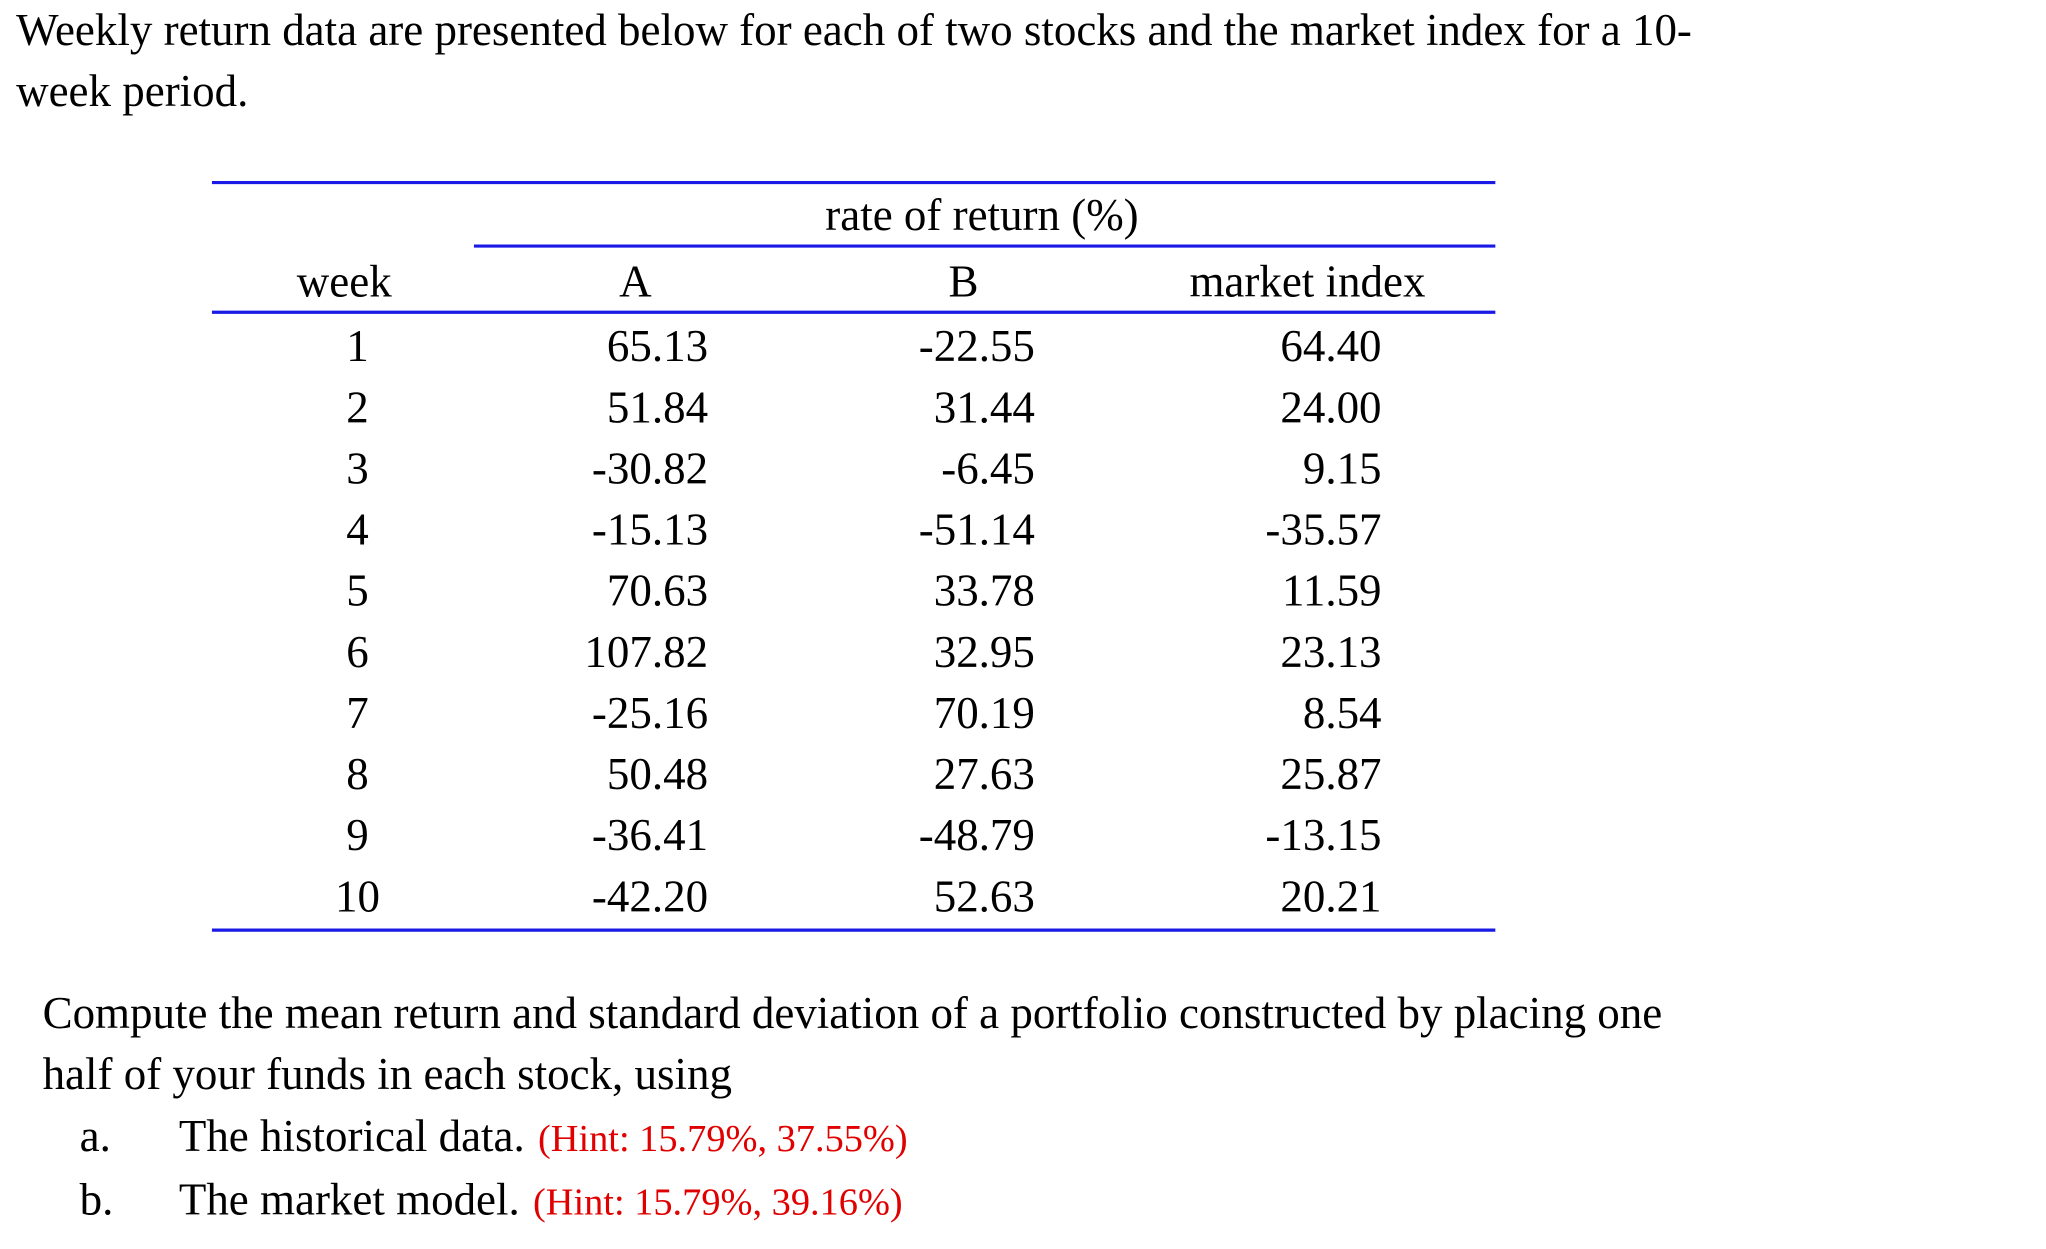  I want to click on week-cell: 7, so click(357, 713).